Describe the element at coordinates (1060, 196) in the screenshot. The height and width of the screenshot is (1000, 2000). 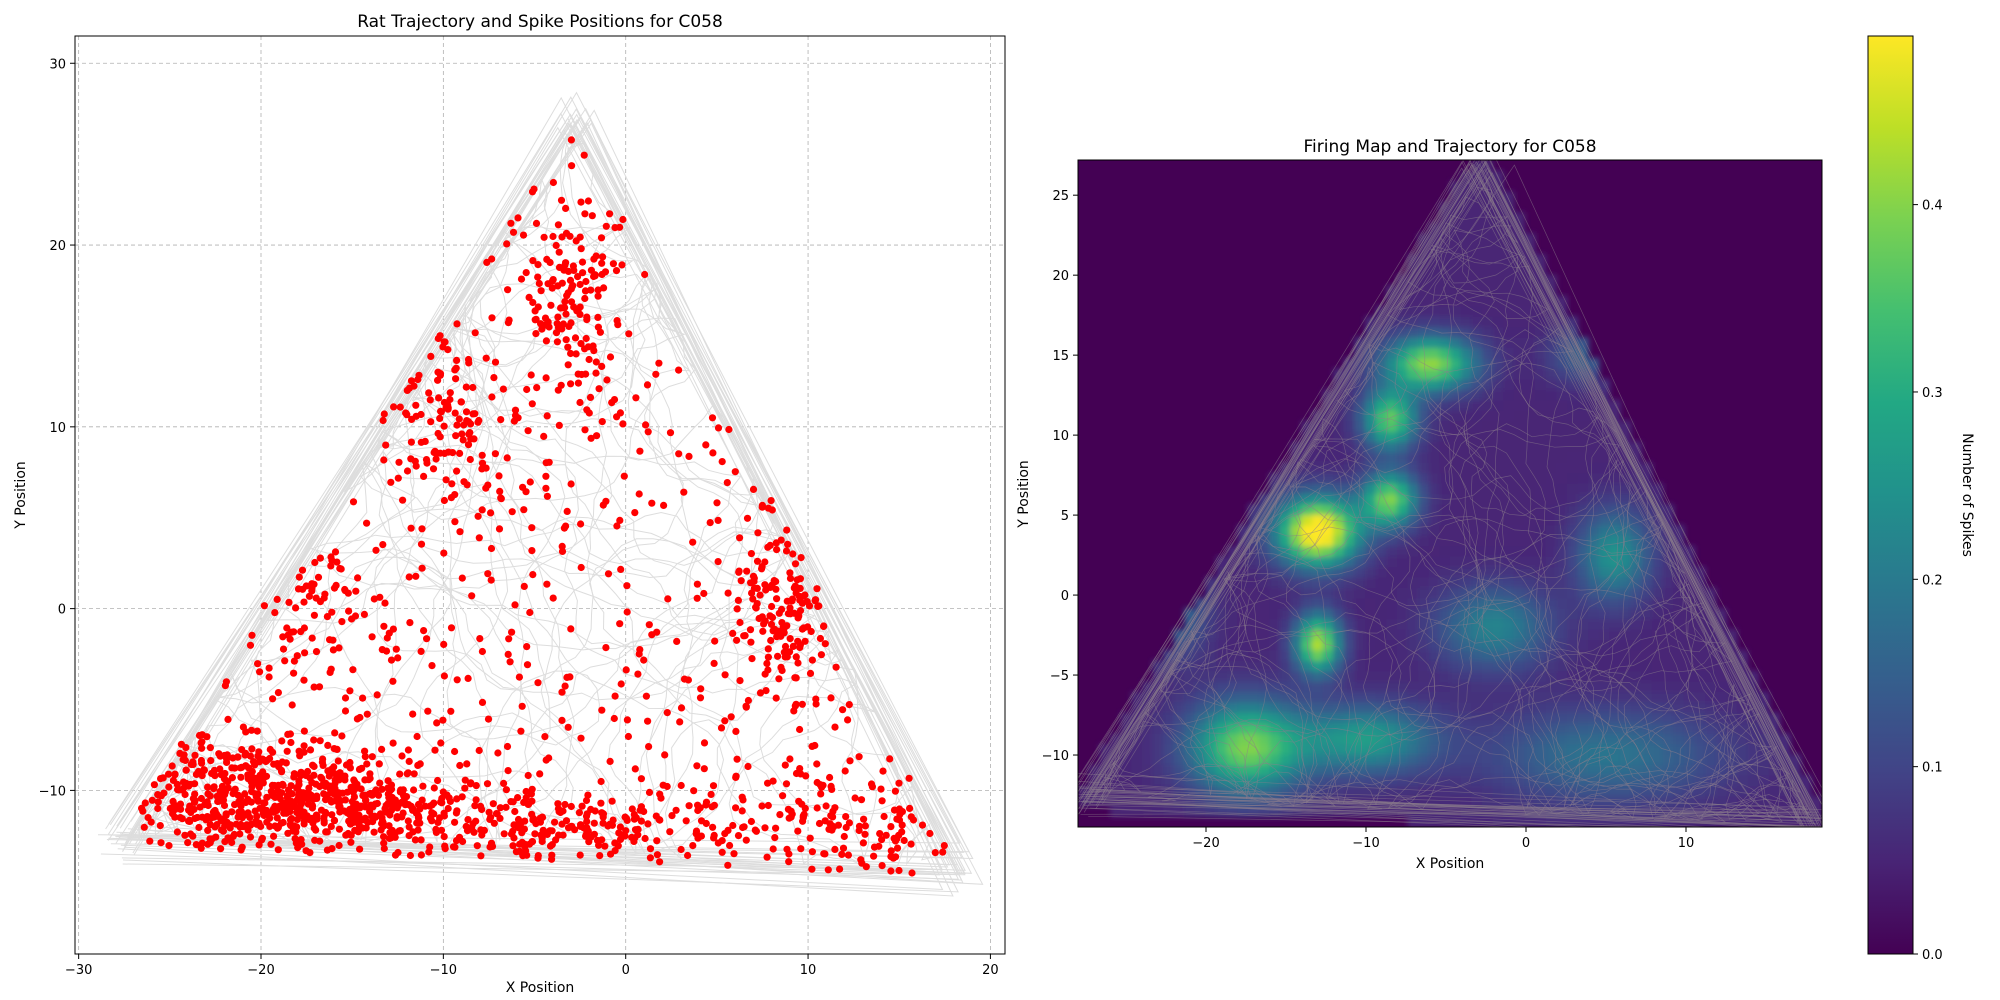
I see `y-tick-label: 25` at that location.